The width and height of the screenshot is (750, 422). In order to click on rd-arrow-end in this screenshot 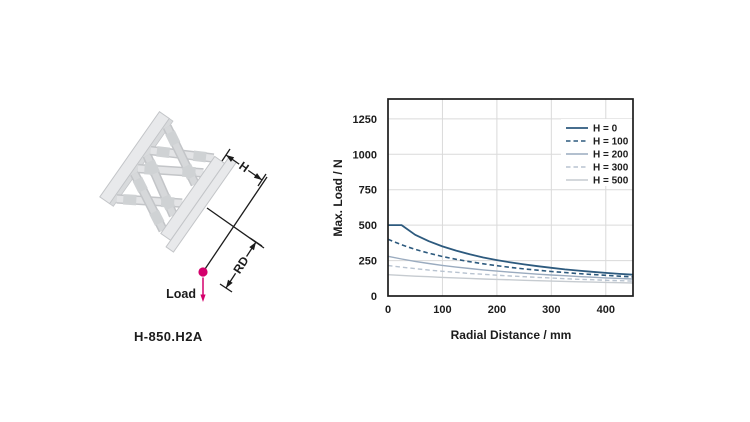, I will do `click(229, 283)`.